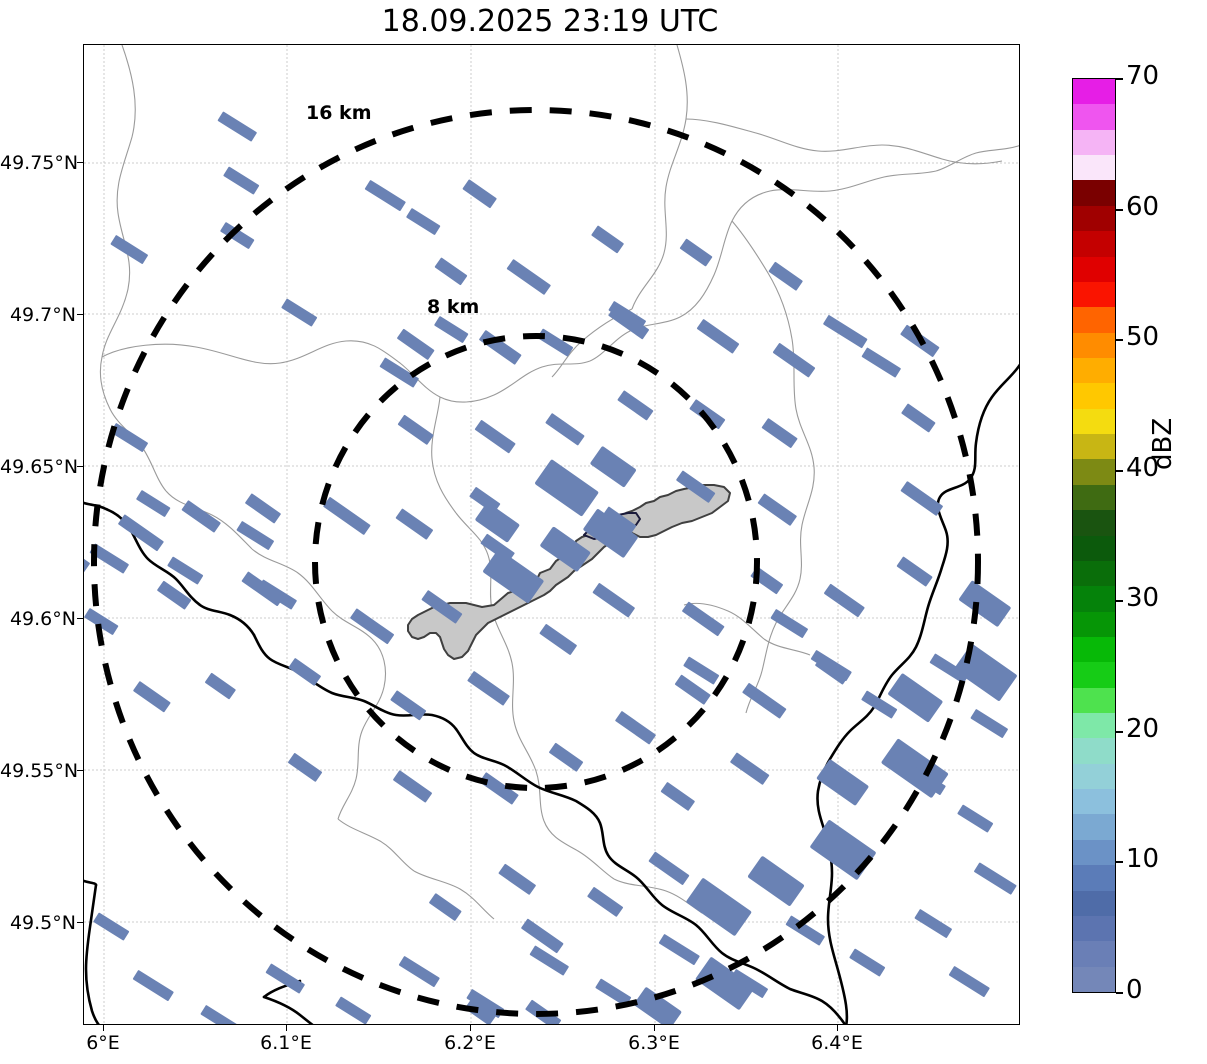  What do you see at coordinates (42, 619) in the screenshot?
I see `ytick-label-3: 49.6°N` at bounding box center [42, 619].